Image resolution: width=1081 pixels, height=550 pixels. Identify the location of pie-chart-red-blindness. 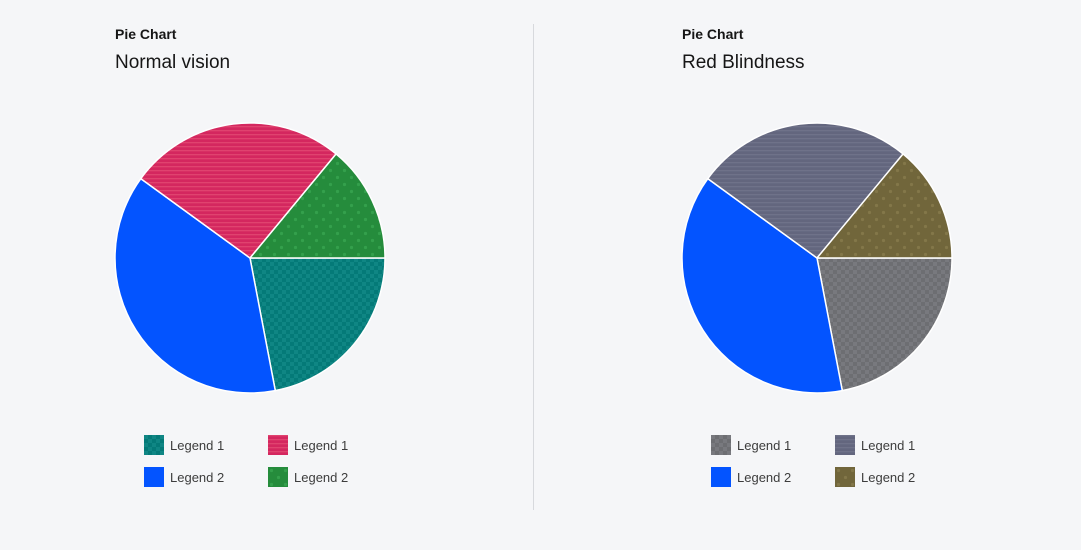
(817, 258).